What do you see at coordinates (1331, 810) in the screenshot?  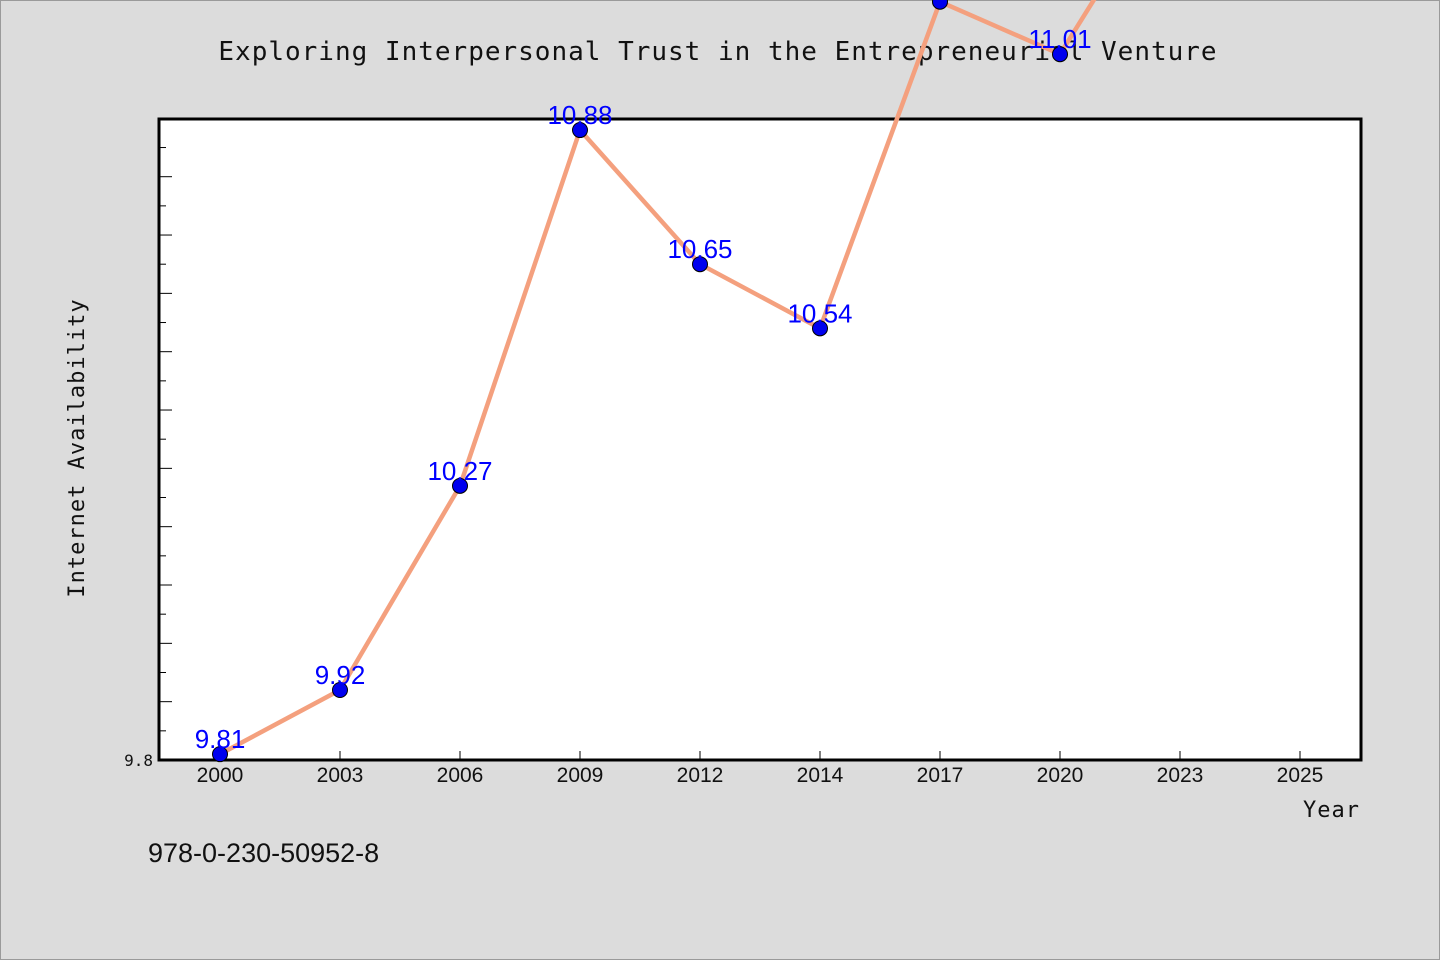 I see `x-axis-label: Year` at bounding box center [1331, 810].